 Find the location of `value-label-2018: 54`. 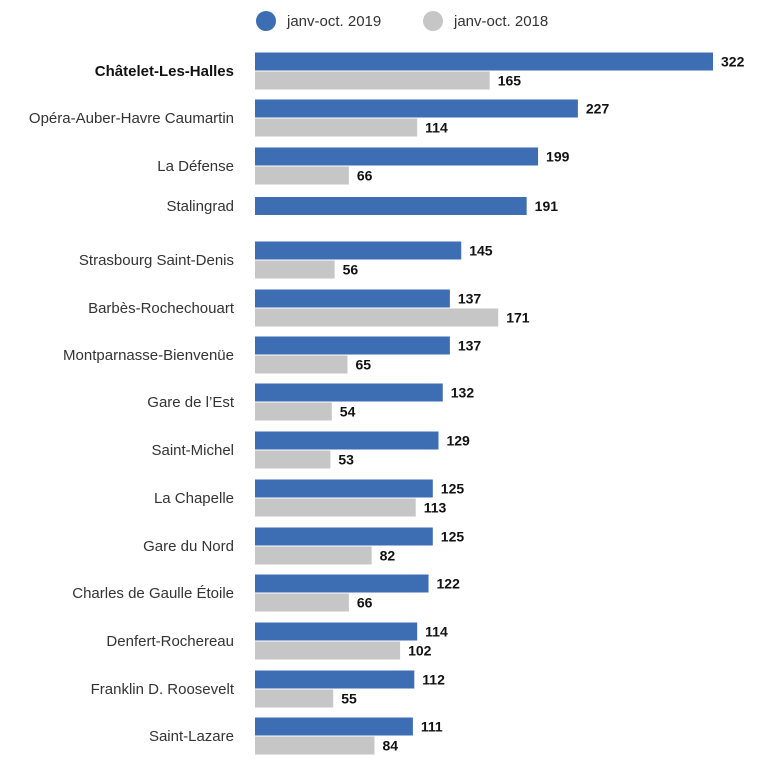

value-label-2018: 54 is located at coordinates (348, 412).